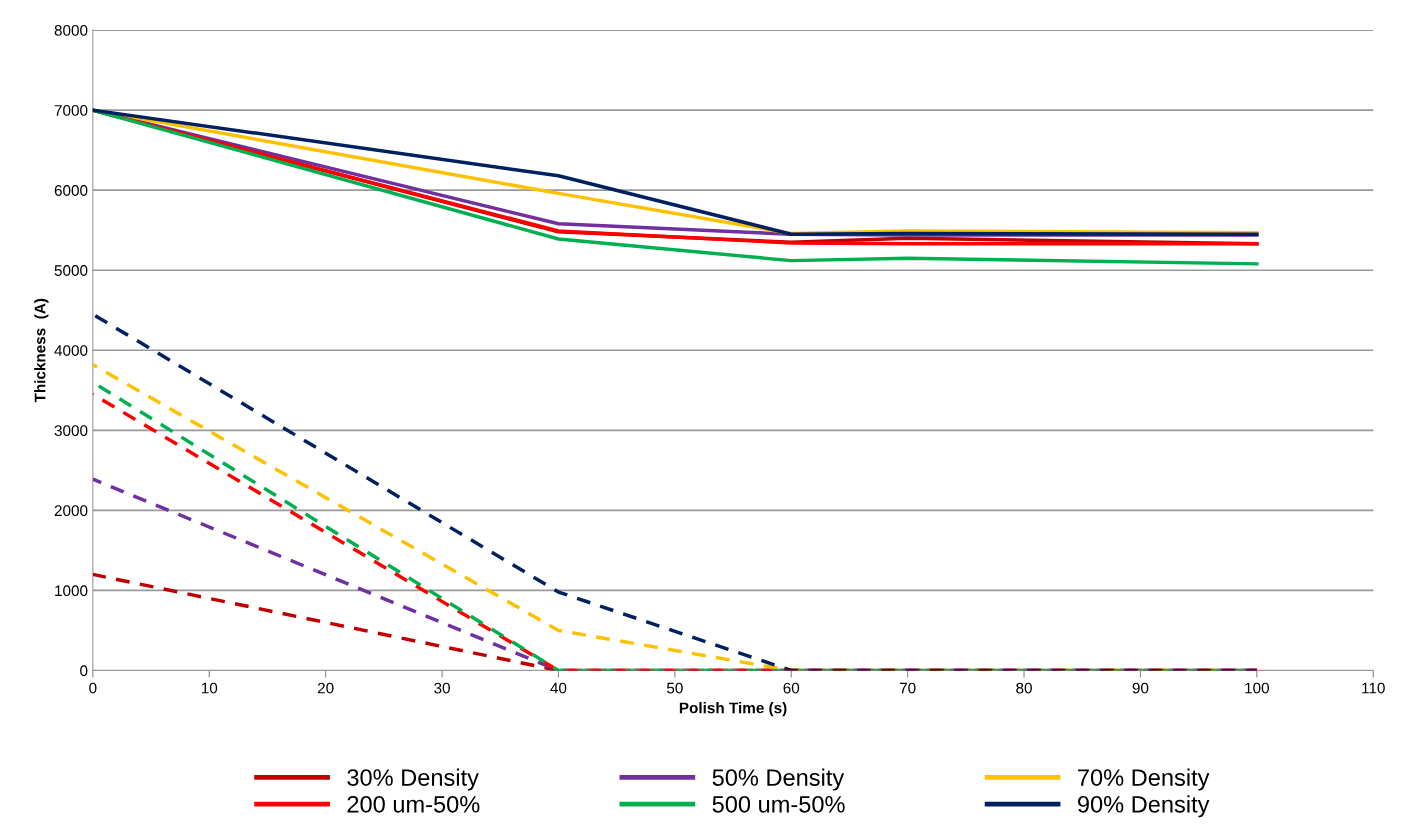 The width and height of the screenshot is (1407, 836). I want to click on y-tick-label: 4000, so click(71, 350).